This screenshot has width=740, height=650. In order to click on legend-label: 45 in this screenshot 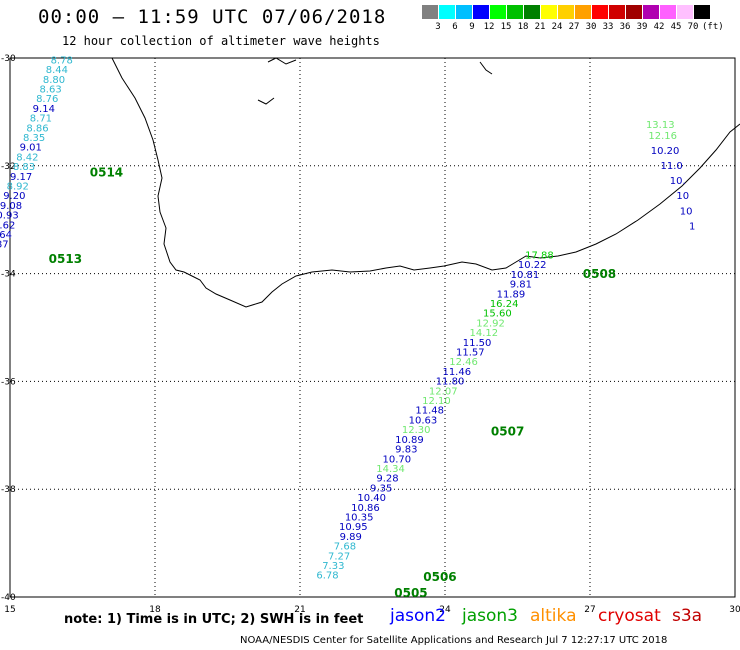, I will do `click(676, 27)`.